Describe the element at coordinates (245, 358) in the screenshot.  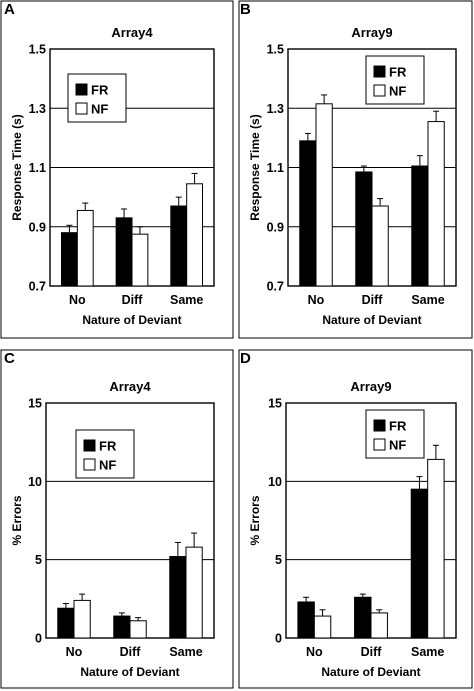
I see `panel-letter: D` at that location.